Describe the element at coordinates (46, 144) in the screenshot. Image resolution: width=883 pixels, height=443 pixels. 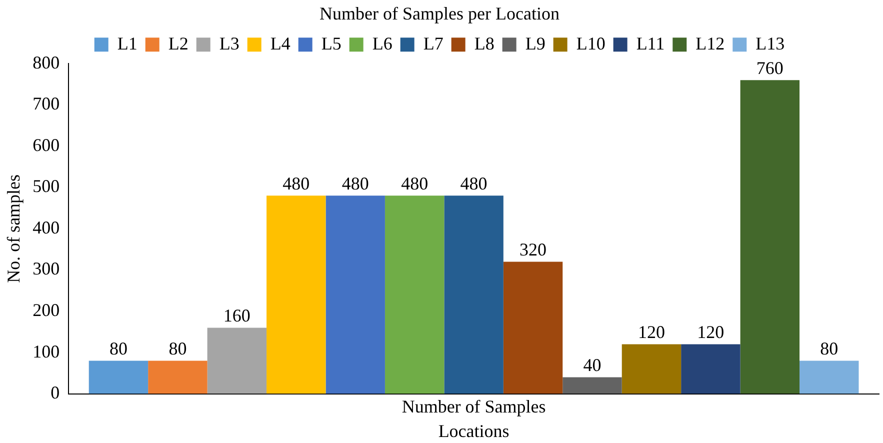
I see `y-tick-label: 600` at that location.